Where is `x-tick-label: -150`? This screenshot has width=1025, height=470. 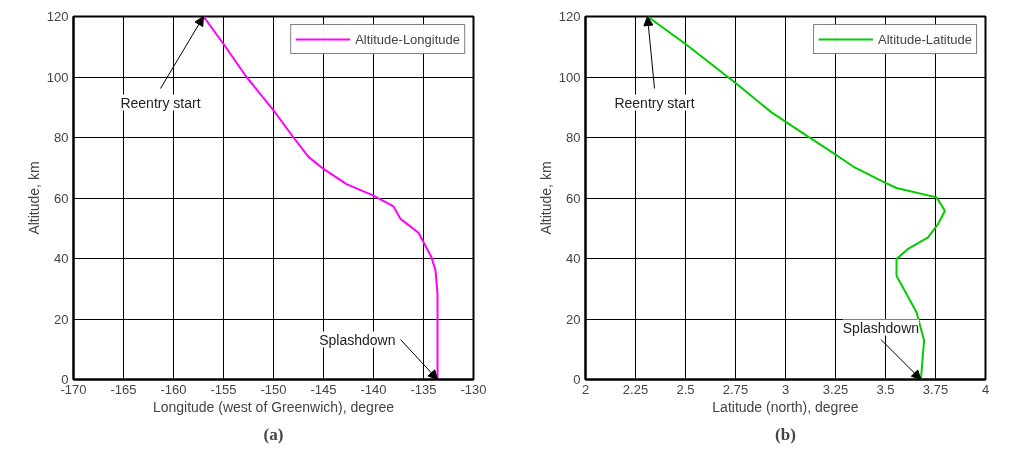 x-tick-label: -150 is located at coordinates (273, 389).